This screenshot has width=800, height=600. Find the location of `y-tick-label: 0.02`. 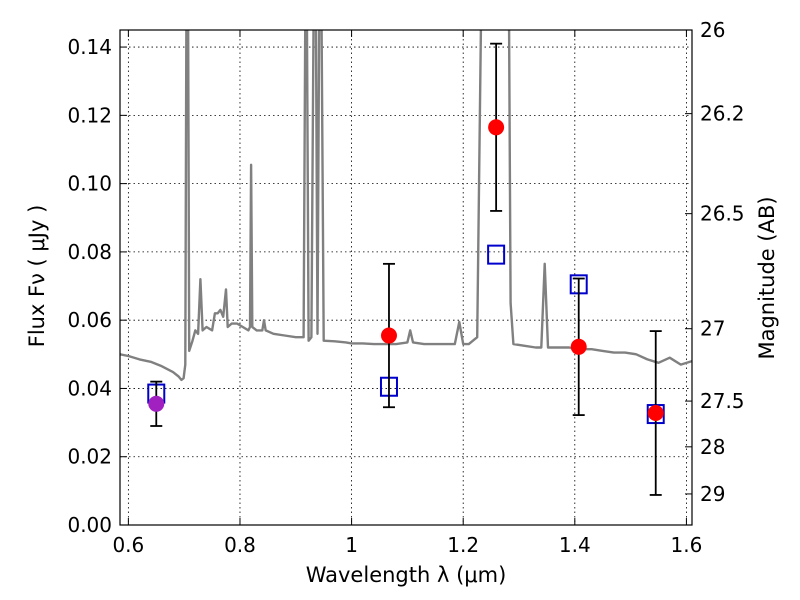

y-tick-label: 0.02 is located at coordinates (89, 457).